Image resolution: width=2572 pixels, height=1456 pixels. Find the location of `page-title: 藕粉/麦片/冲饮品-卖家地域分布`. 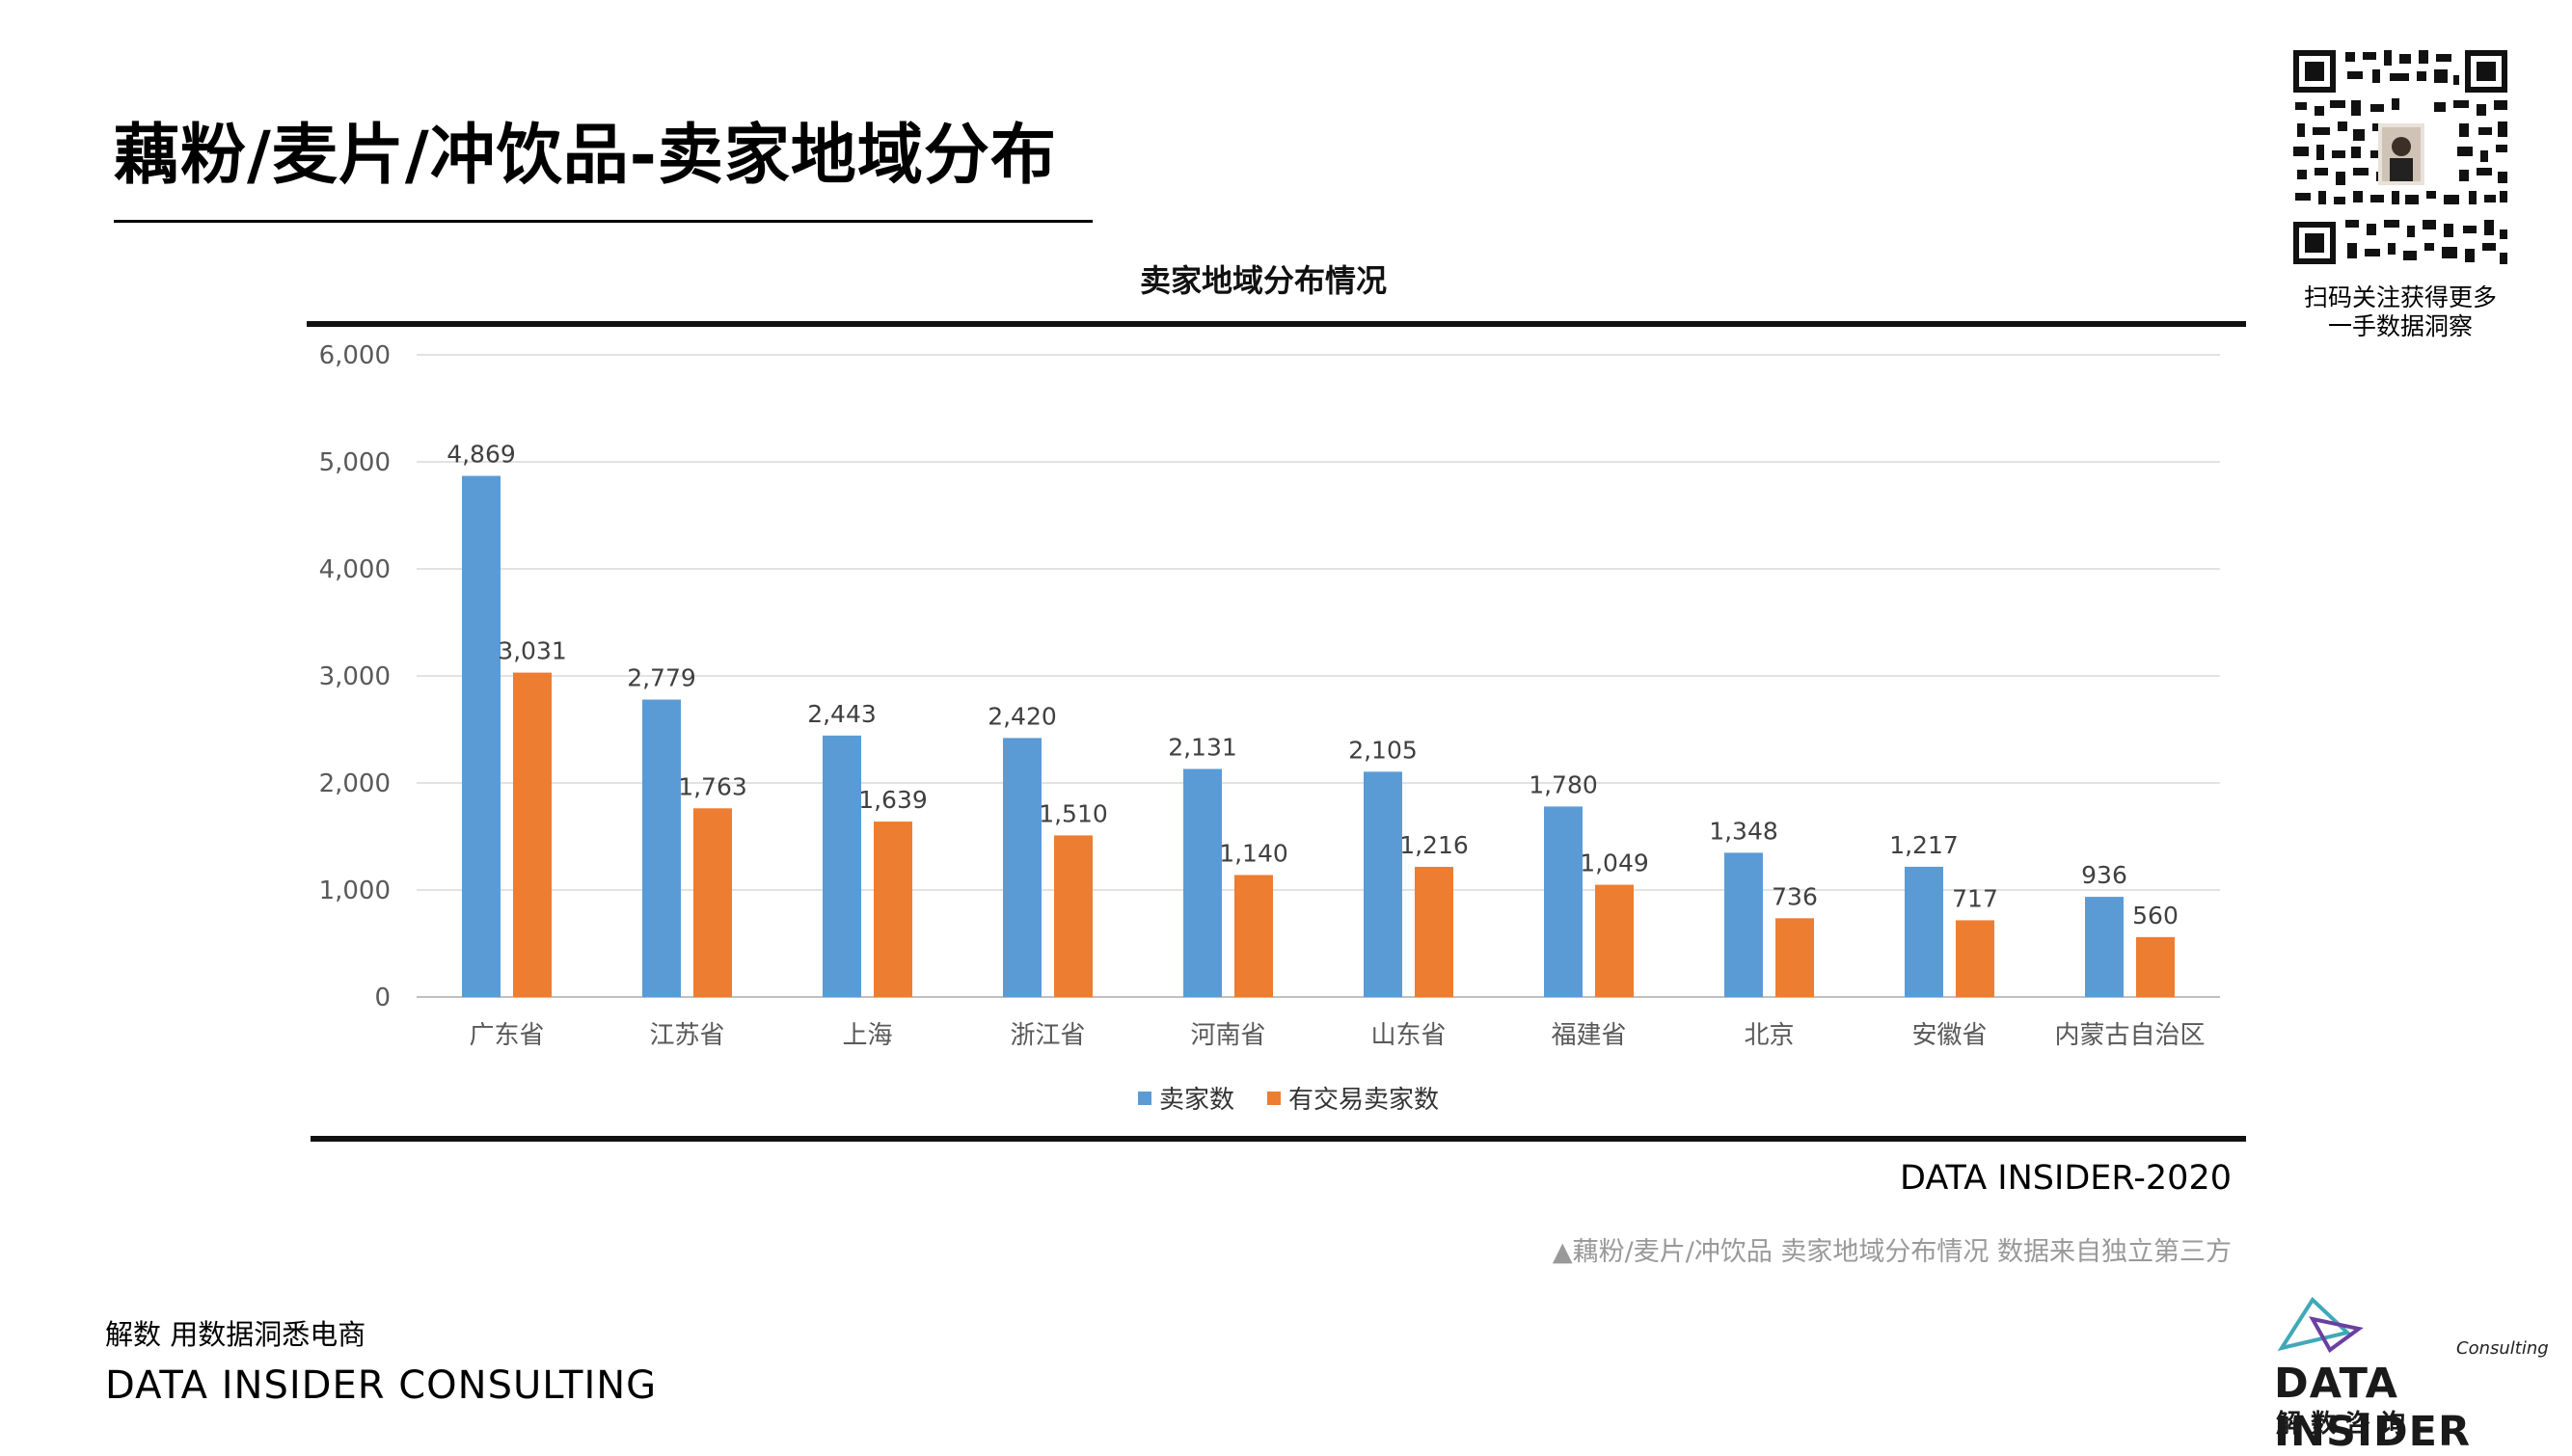

page-title: 藕粉/麦片/冲饮品-卖家地域分布 is located at coordinates (586, 156).